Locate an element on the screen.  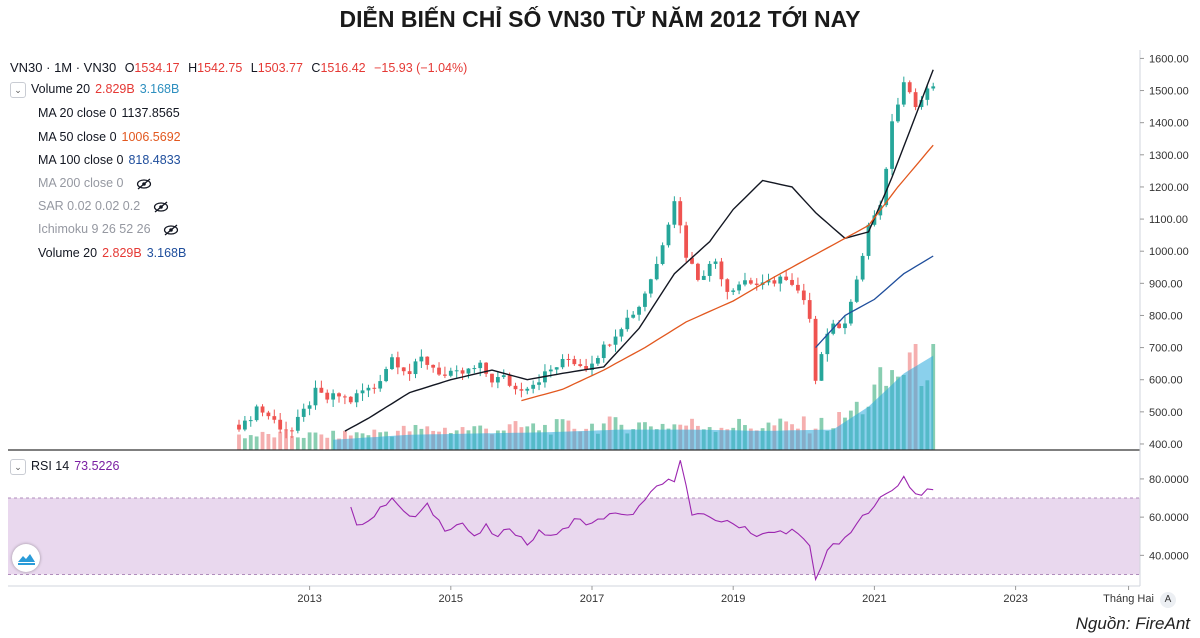
indicator-row-volume: ⌄ Volume 20 2.829B 3.168B is located at coordinates (97, 90).